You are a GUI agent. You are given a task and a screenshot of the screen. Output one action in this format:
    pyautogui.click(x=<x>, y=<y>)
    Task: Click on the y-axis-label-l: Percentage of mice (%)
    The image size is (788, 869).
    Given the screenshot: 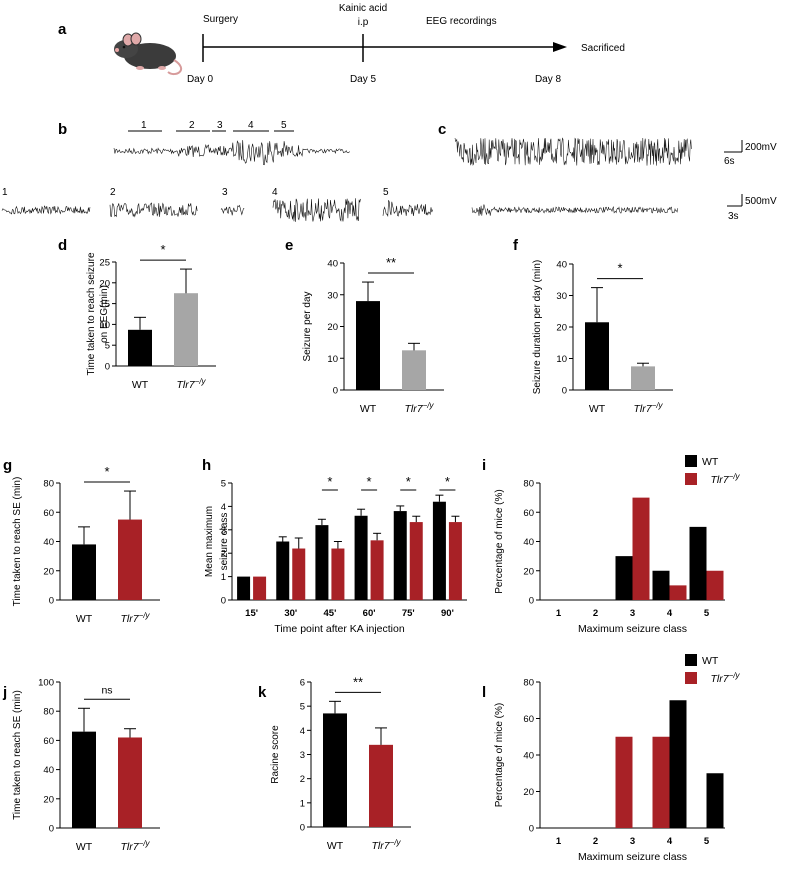 What is the action you would take?
    pyautogui.click(x=499, y=755)
    